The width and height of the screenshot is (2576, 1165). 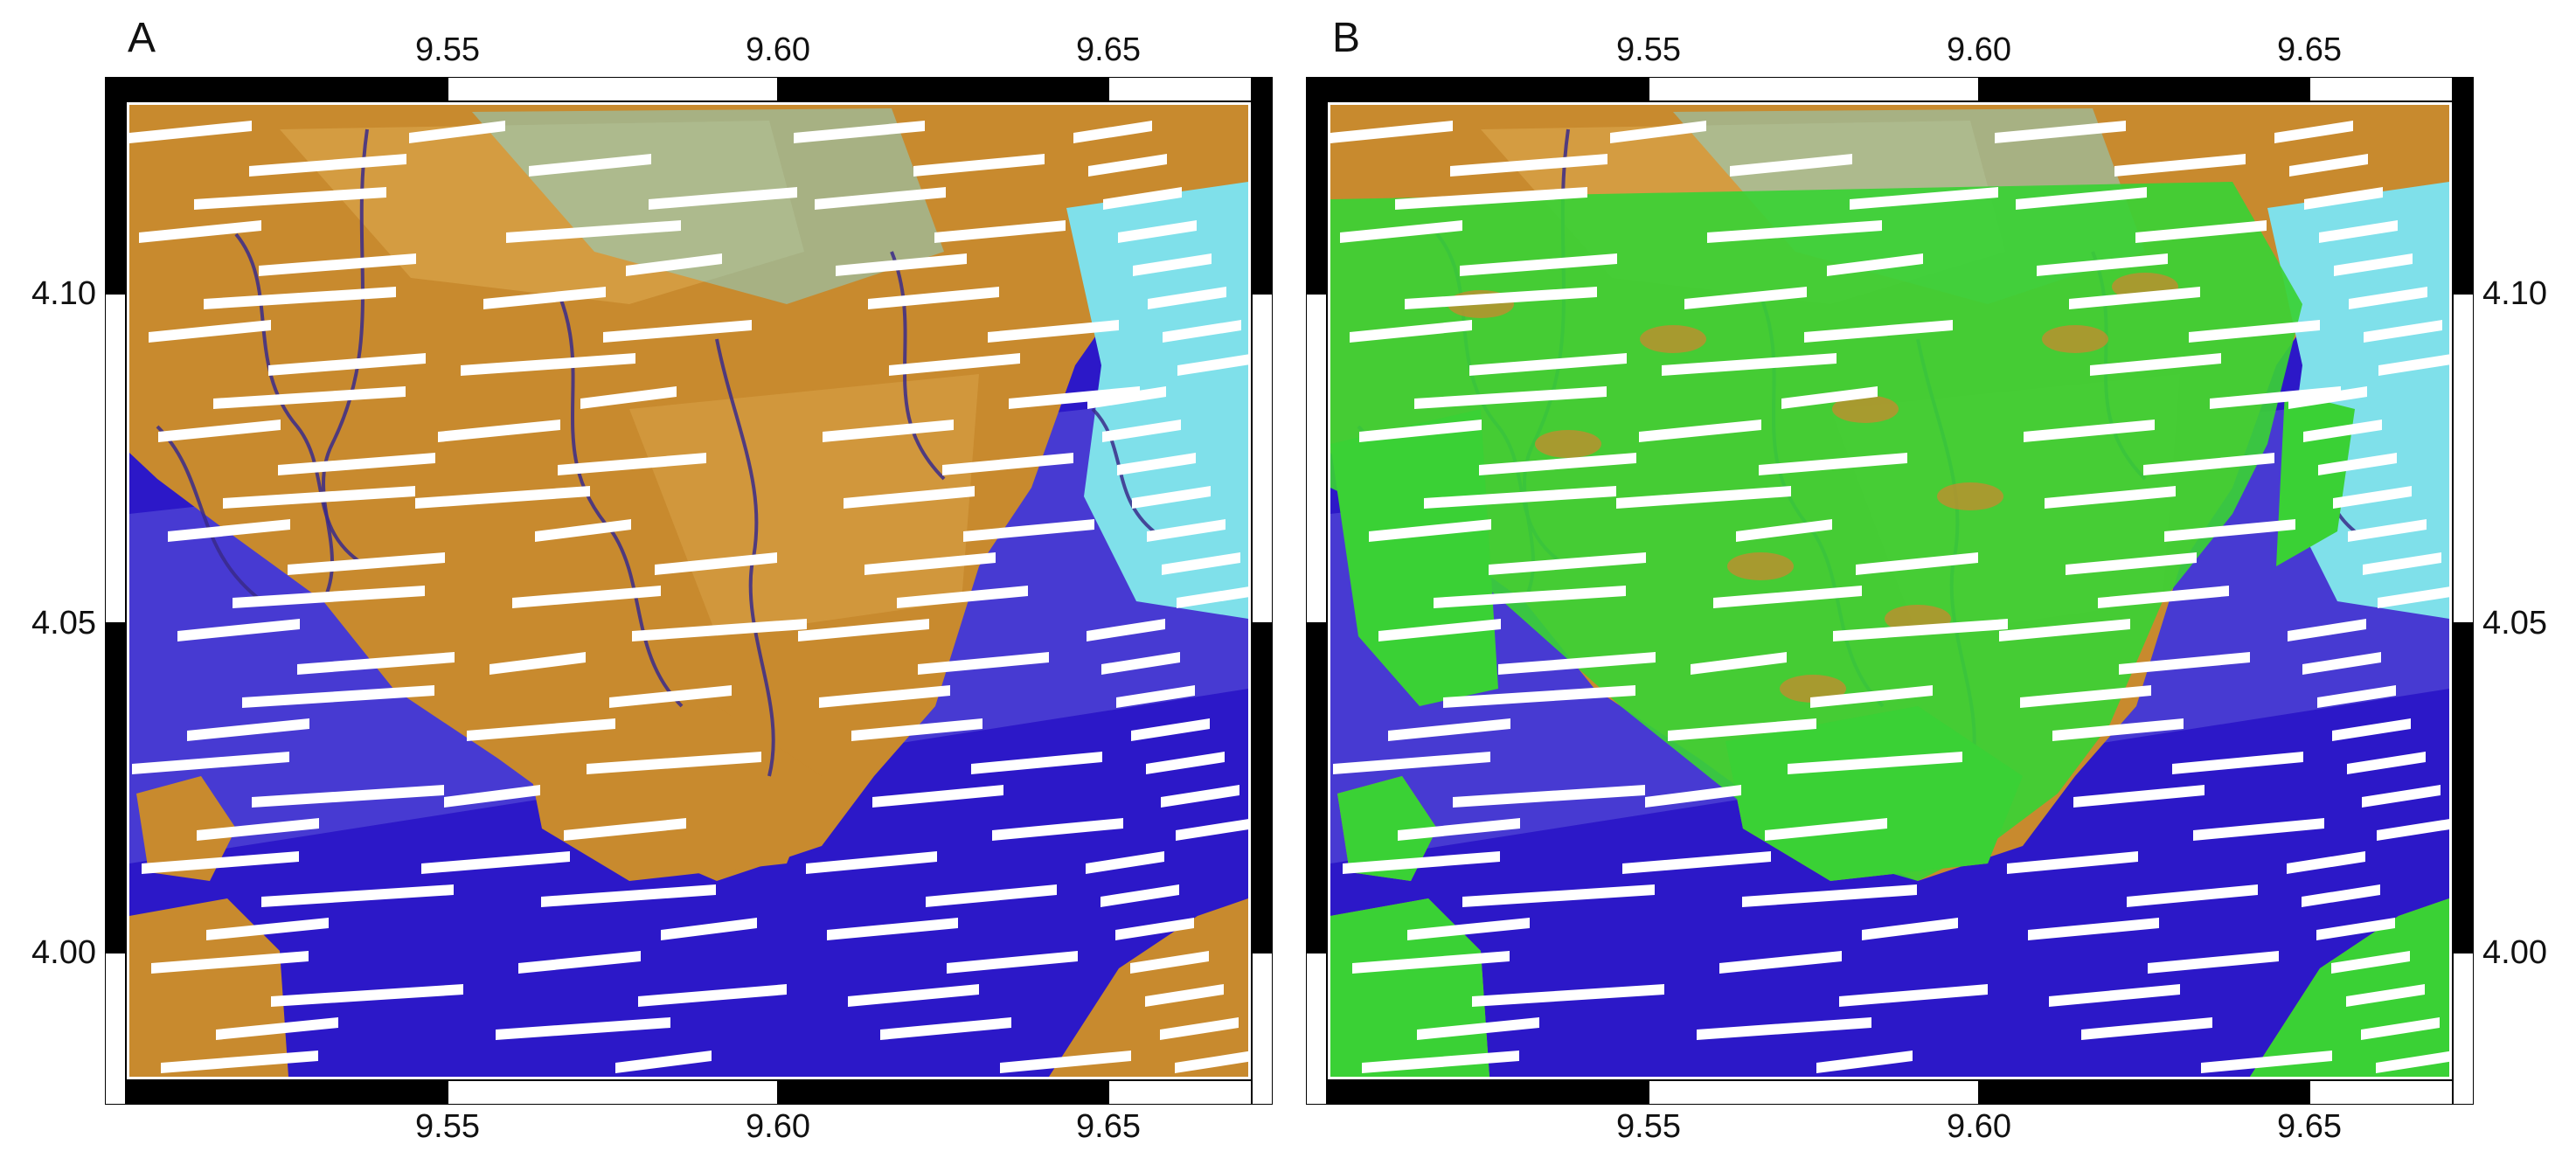 I want to click on panel-a-turquoise-haze, so click(x=708, y=206).